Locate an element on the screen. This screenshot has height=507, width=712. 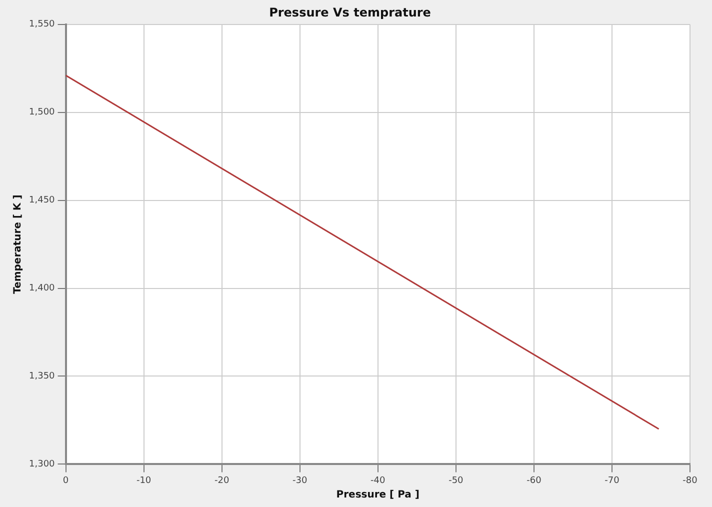
y-tick-label: 1,350 is located at coordinates (42, 377).